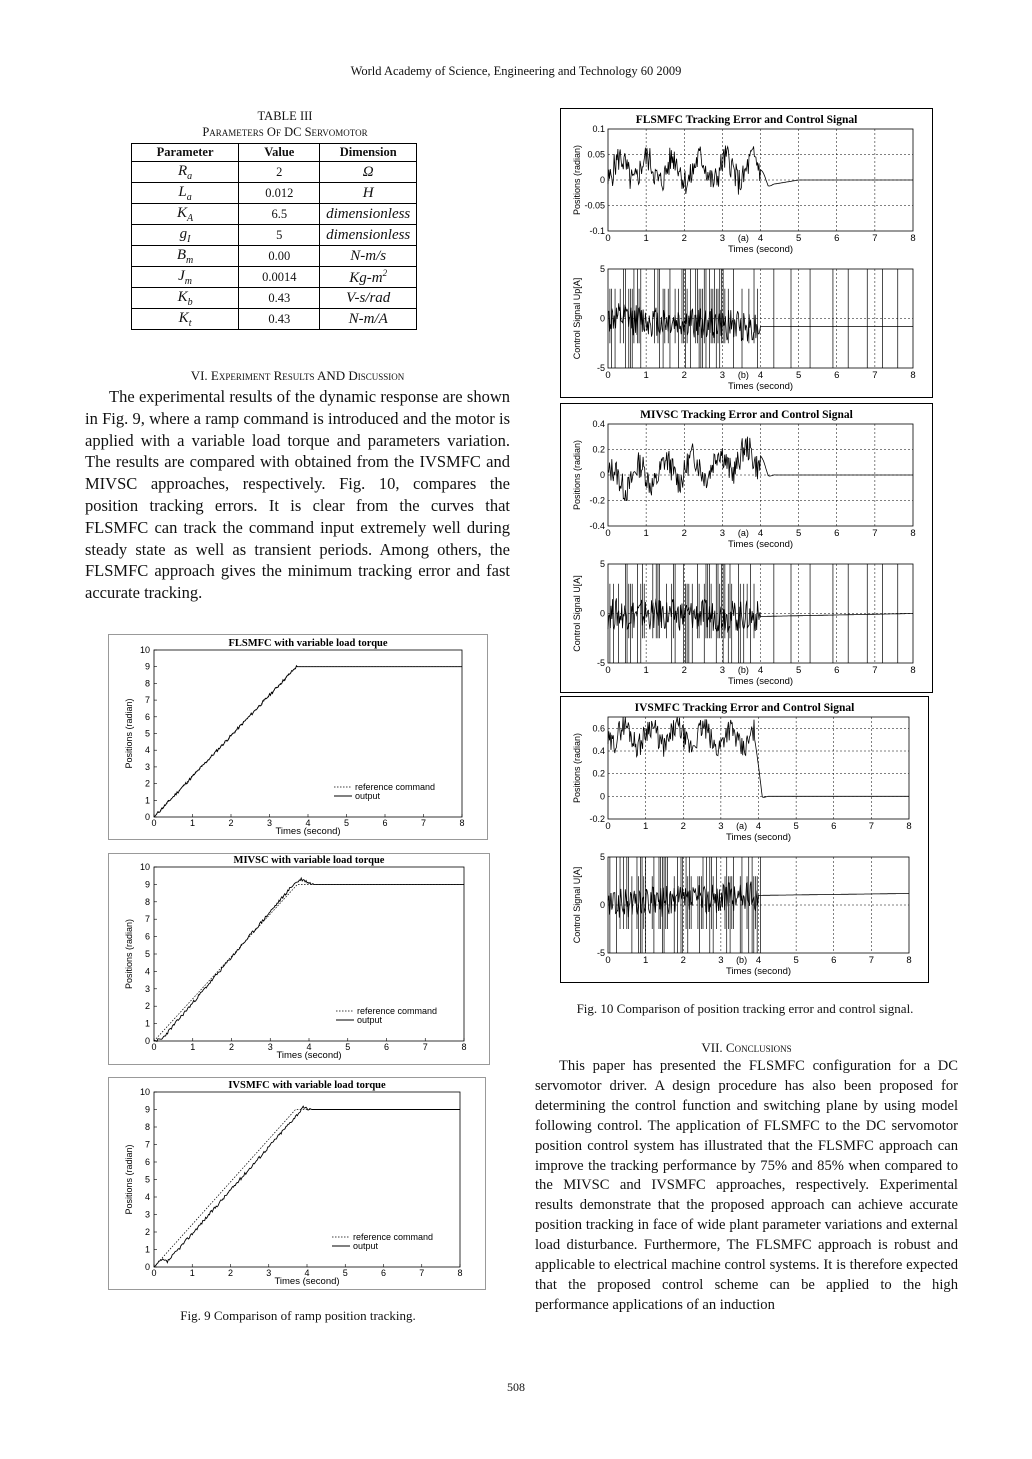 The image size is (1032, 1459). What do you see at coordinates (577, 905) in the screenshot?
I see `y-axis-label: Control Signal U[A]` at bounding box center [577, 905].